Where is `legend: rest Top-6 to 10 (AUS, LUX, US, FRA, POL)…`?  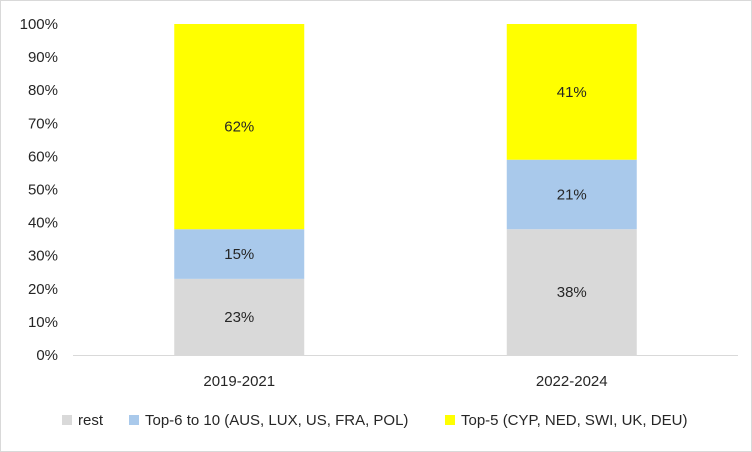
legend: rest Top-6 to 10 (AUS, LUX, US, FRA, POL)… is located at coordinates (374, 420).